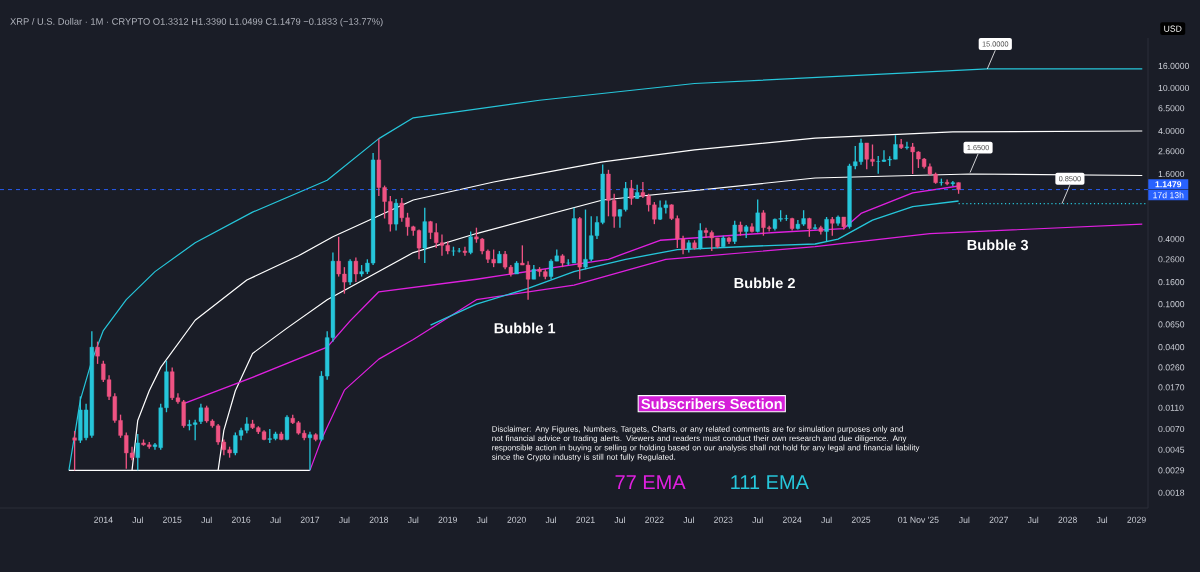 The width and height of the screenshot is (1200, 572). I want to click on x-tick-label: 2015, so click(172, 519).